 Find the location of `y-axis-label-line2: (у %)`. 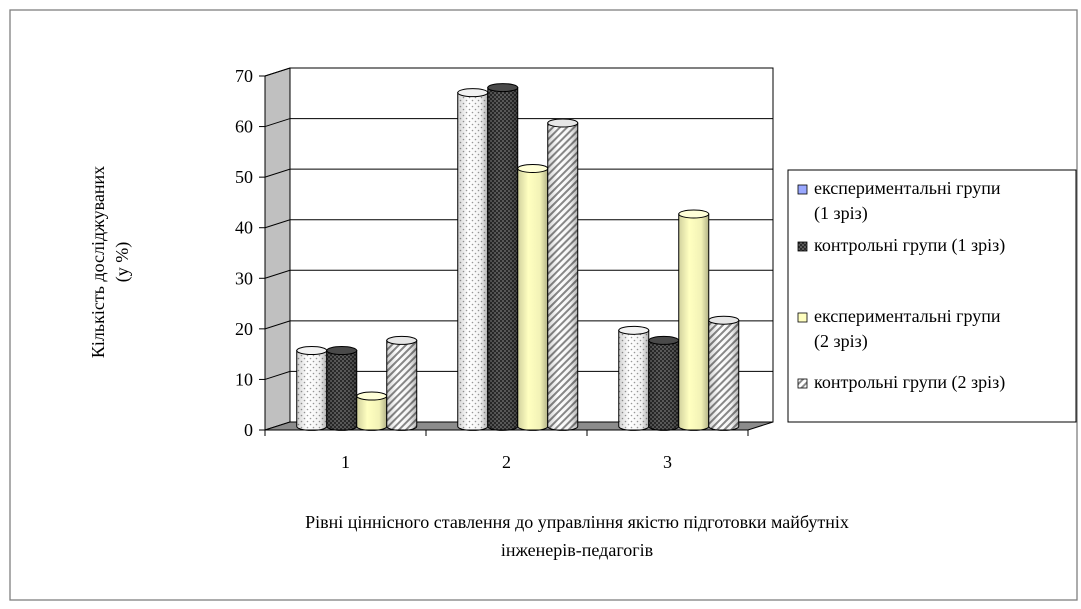

y-axis-label-line2: (у %) is located at coordinates (122, 262).